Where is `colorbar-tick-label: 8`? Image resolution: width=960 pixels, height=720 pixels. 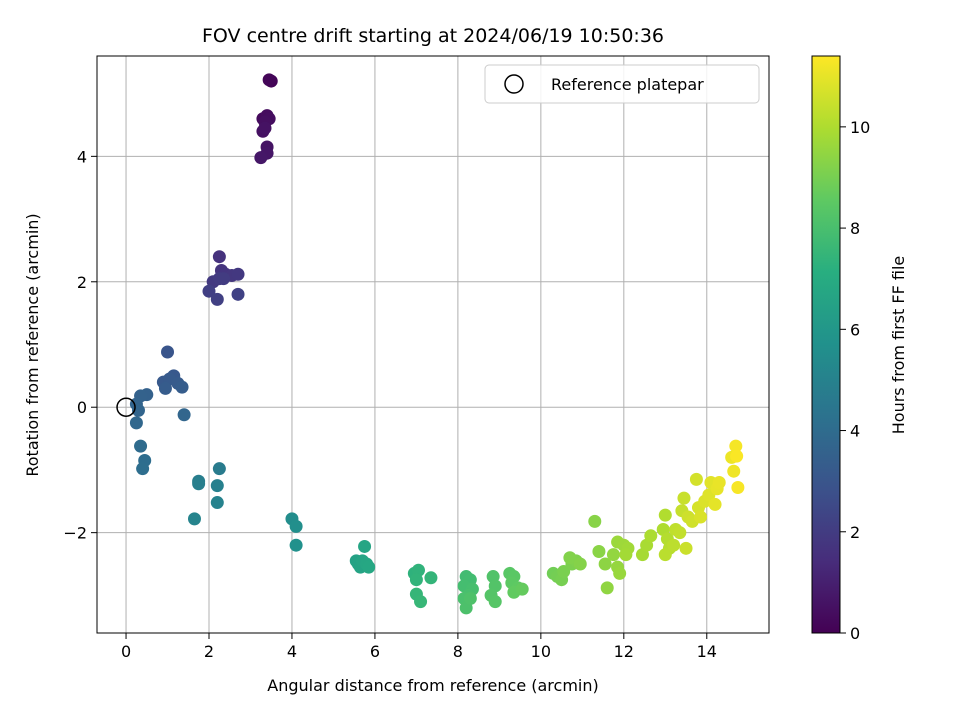 colorbar-tick-label: 8 is located at coordinates (855, 228).